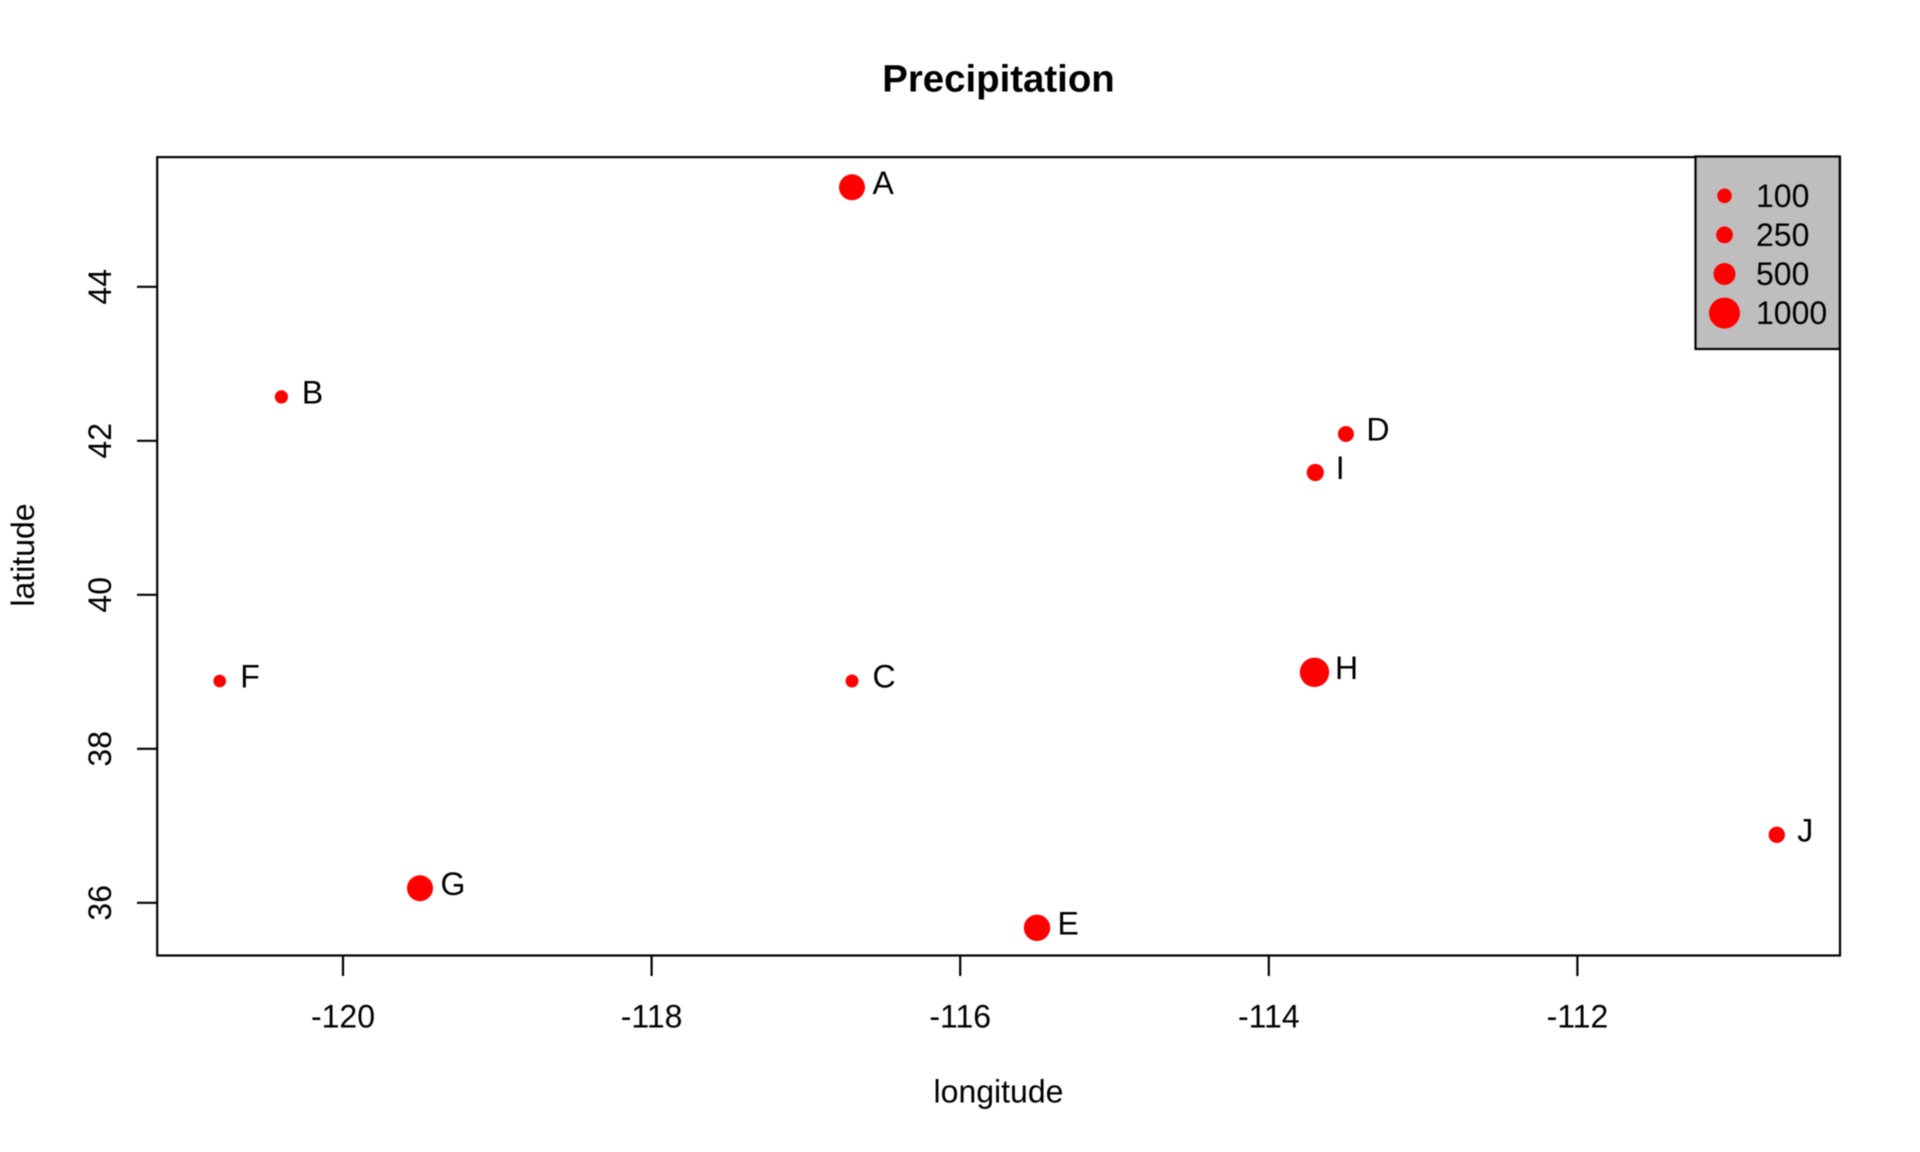 This screenshot has width=1920, height=1152. I want to click on svg-text: H, so click(1346, 668).